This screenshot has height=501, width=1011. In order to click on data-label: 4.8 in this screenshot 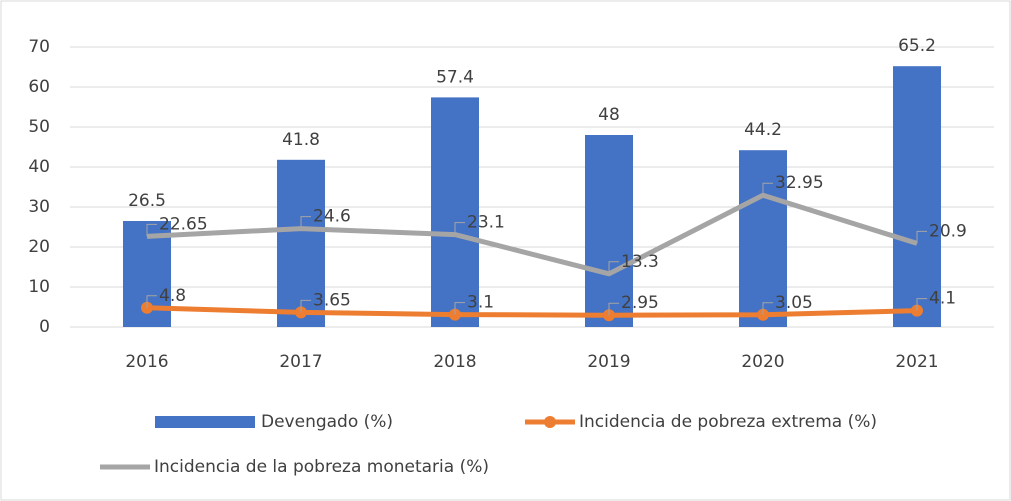, I will do `click(172, 296)`.